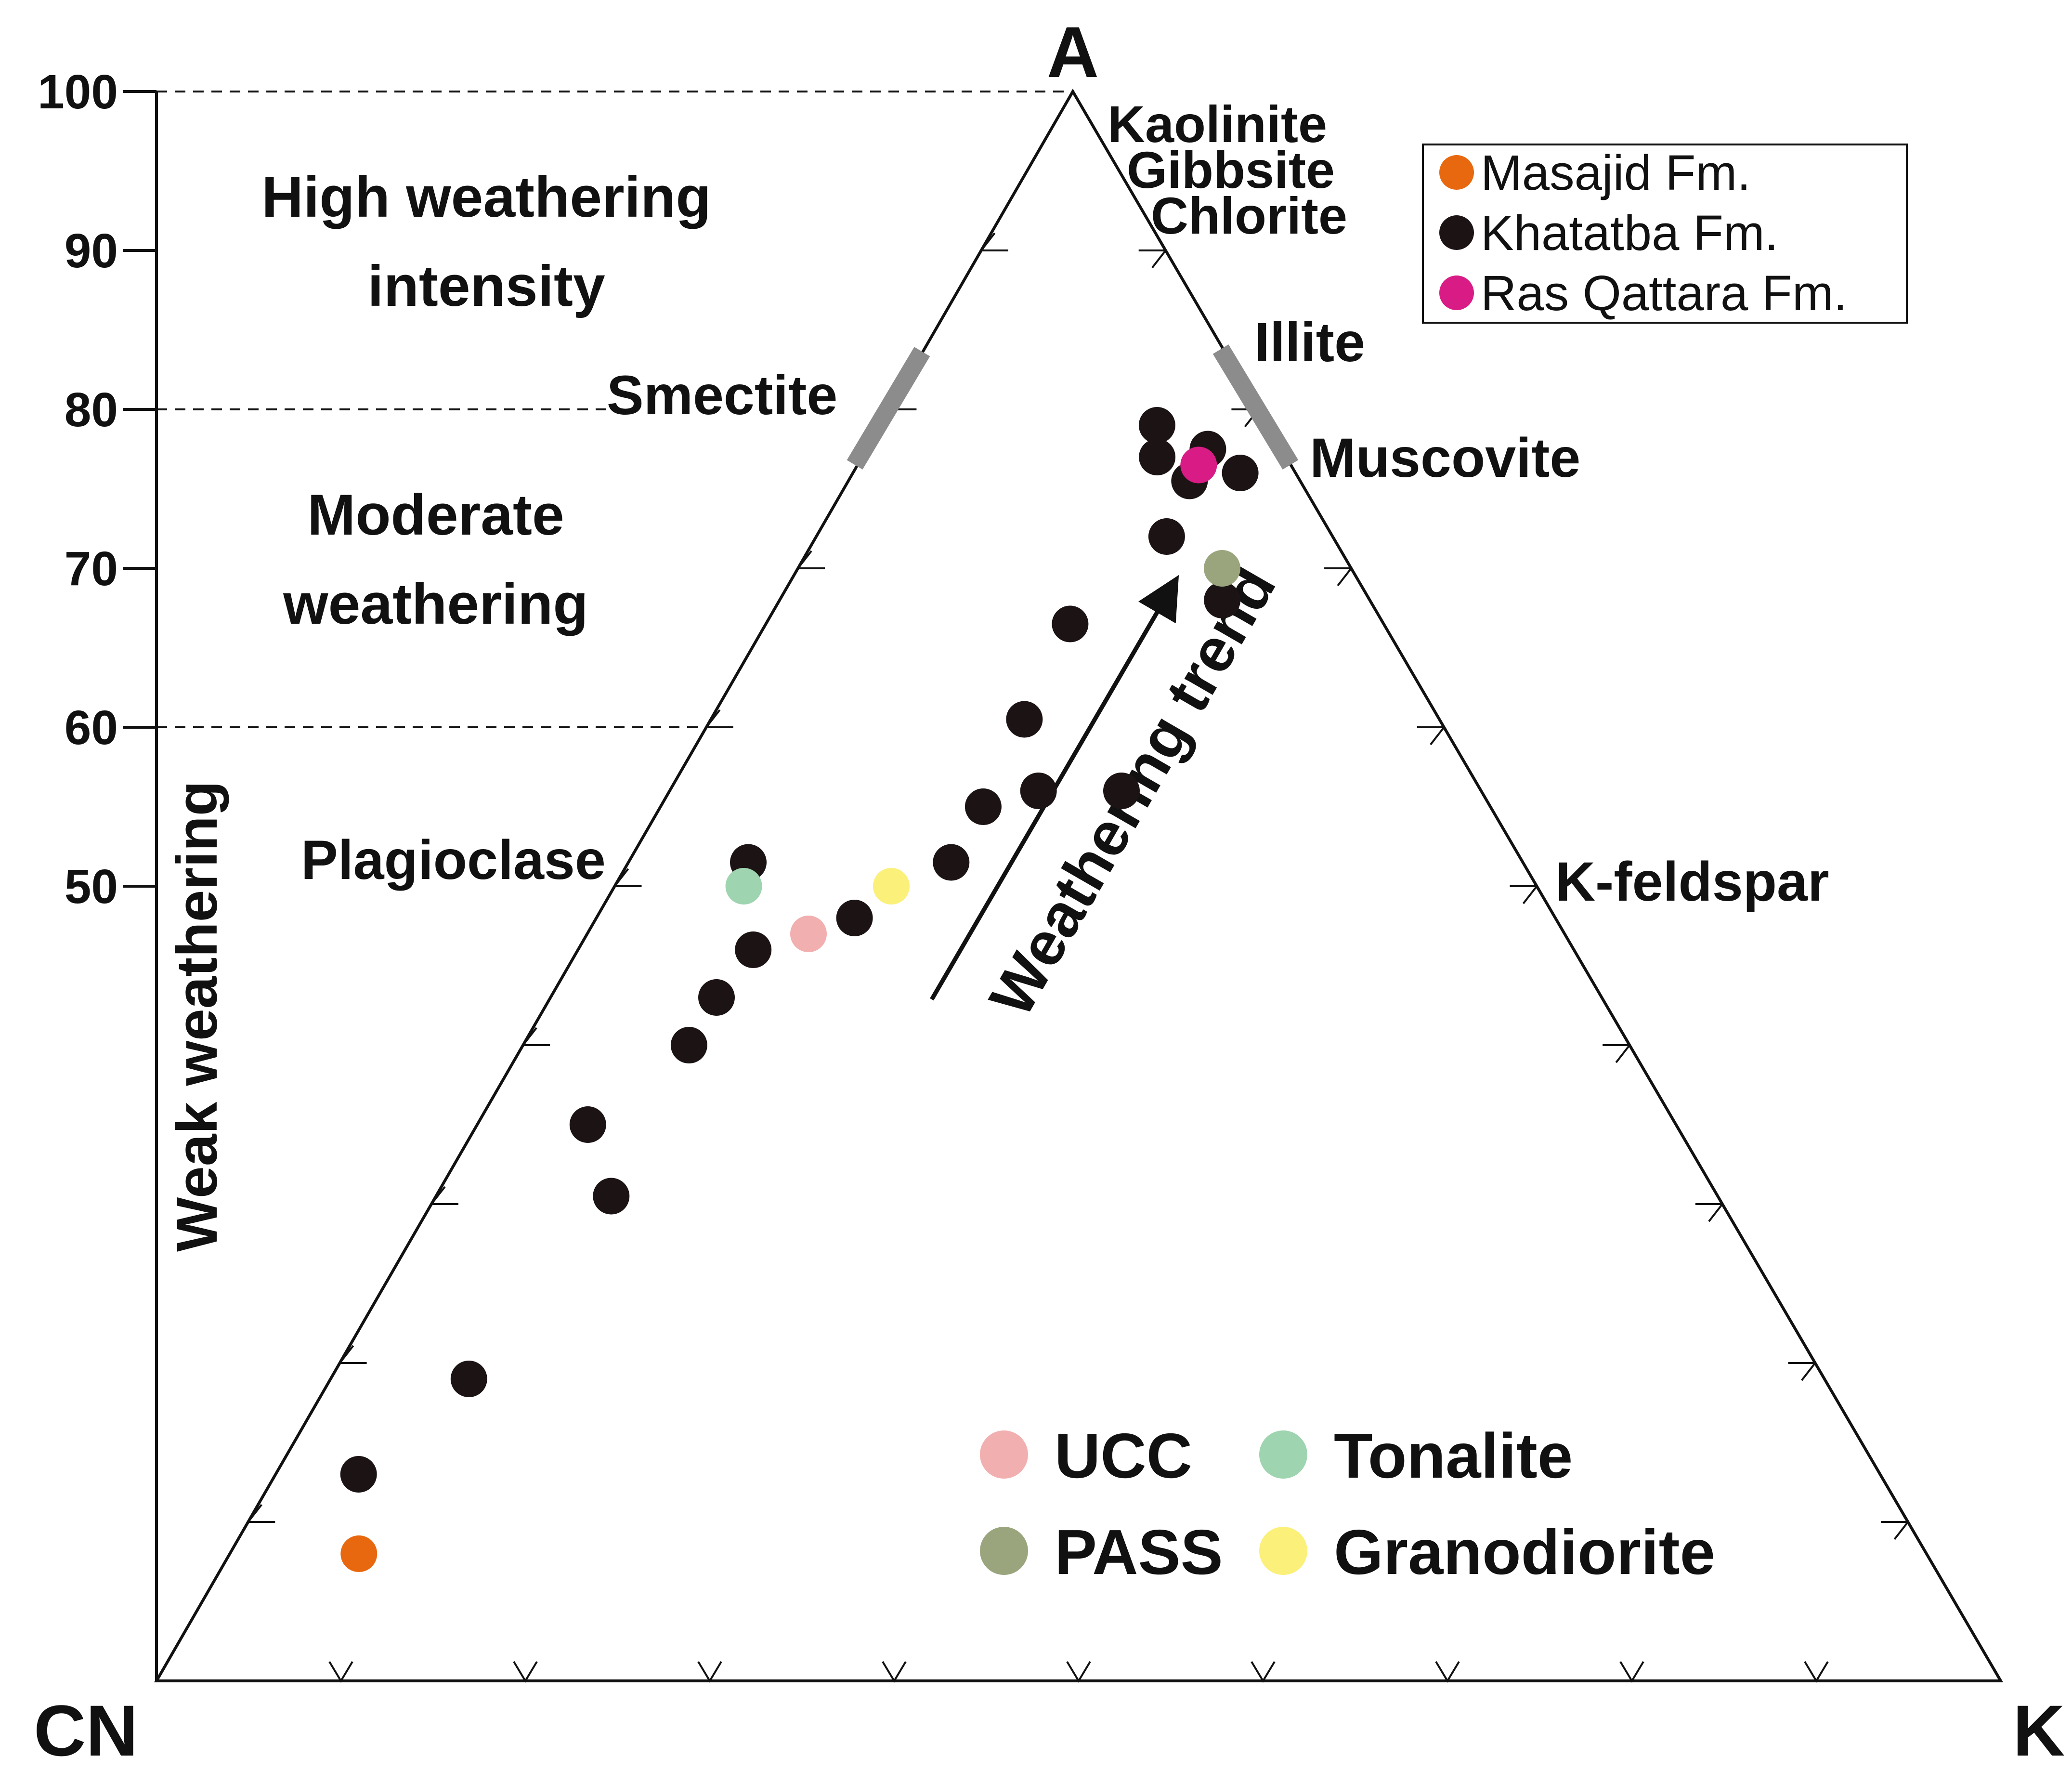 The image size is (2072, 1770). I want to click on cia-tick-label-100: 100, so click(78, 92).